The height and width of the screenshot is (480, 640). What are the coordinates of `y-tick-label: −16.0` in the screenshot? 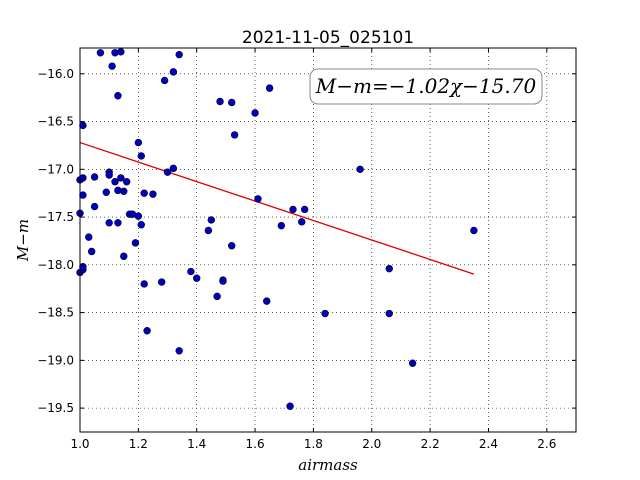 It's located at (55, 74).